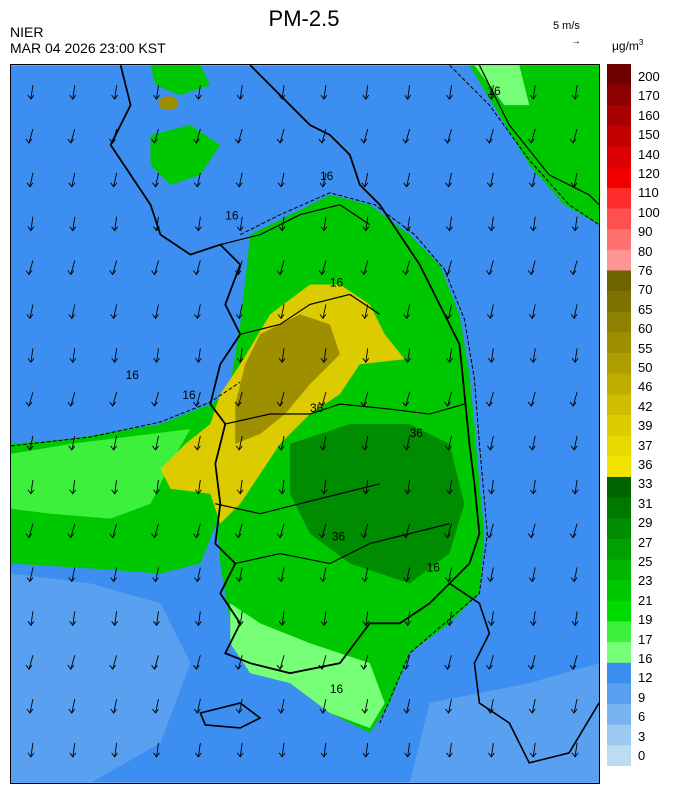  Describe the element at coordinates (645, 503) in the screenshot. I see `legend-label: 31` at that location.